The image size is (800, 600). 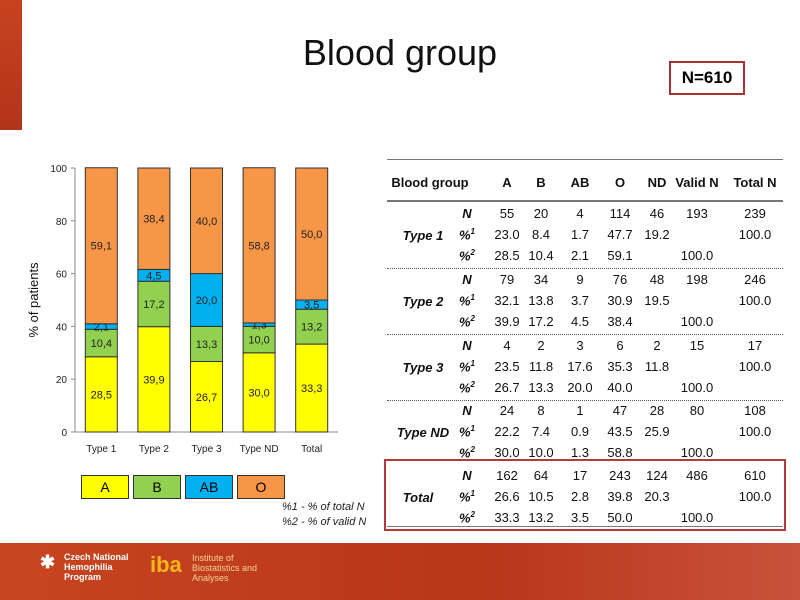 I want to click on data-label: 4,5, so click(x=153, y=276).